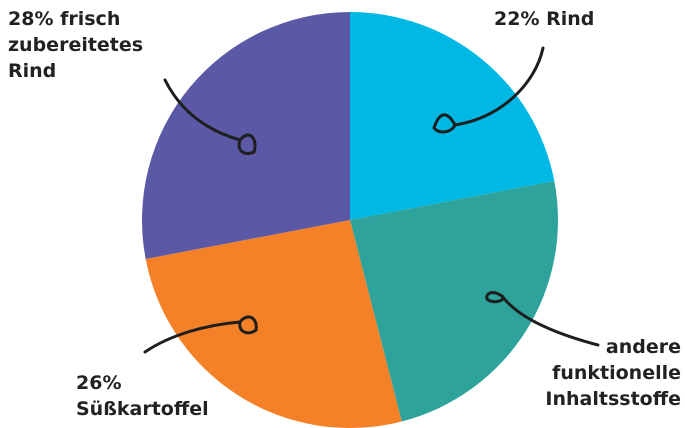  What do you see at coordinates (544, 19) in the screenshot?
I see `slice-label-rind: 22% Rind` at bounding box center [544, 19].